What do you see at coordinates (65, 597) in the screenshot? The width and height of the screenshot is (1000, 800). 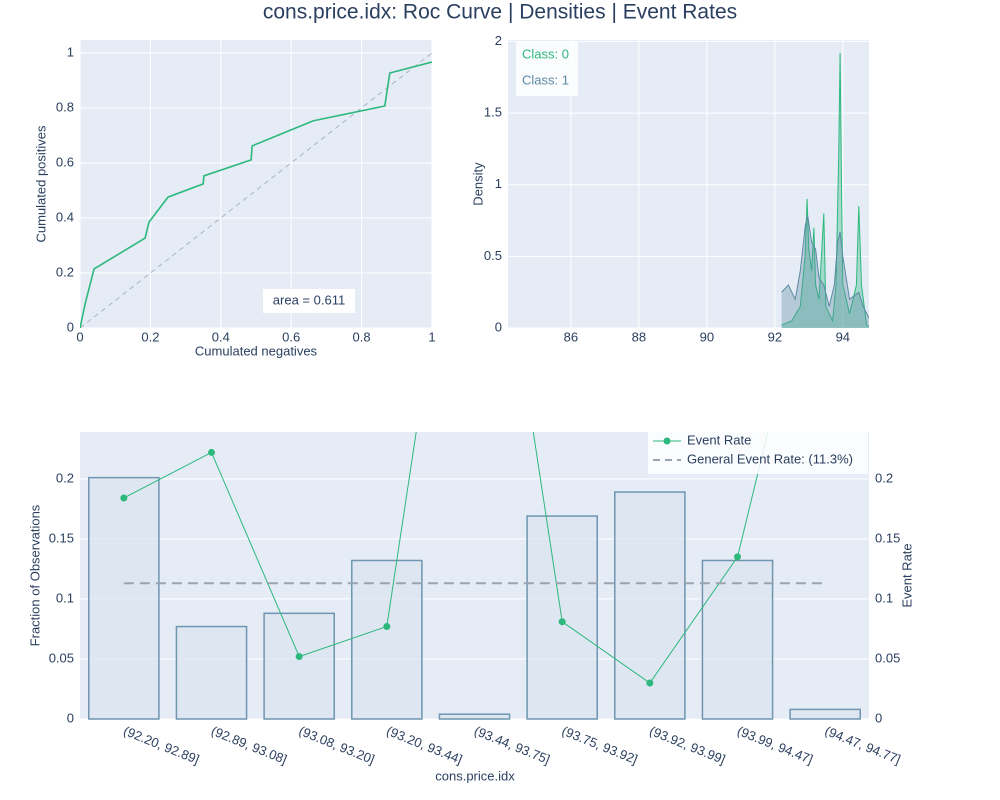 I see `y-tick-label: 0.1` at bounding box center [65, 597].